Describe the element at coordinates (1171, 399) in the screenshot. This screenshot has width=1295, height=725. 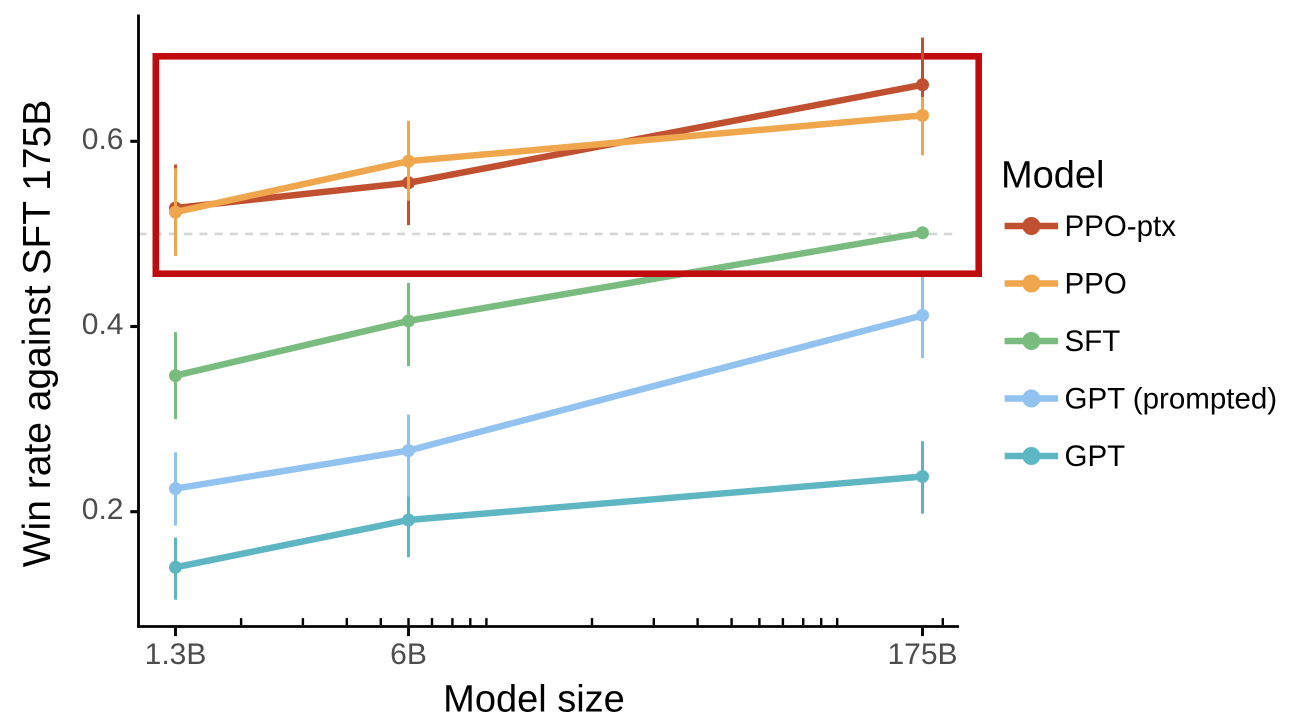
I see `svg-text: GPT (prompted)` at that location.